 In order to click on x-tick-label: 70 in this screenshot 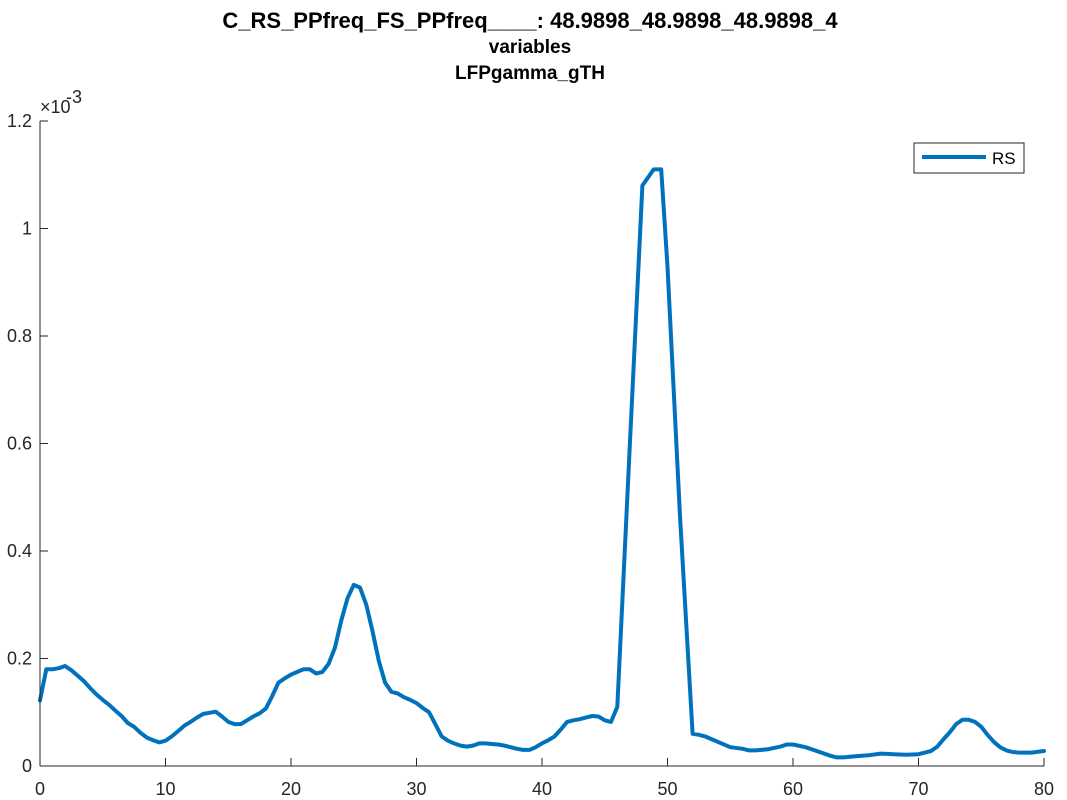, I will do `click(918, 789)`.